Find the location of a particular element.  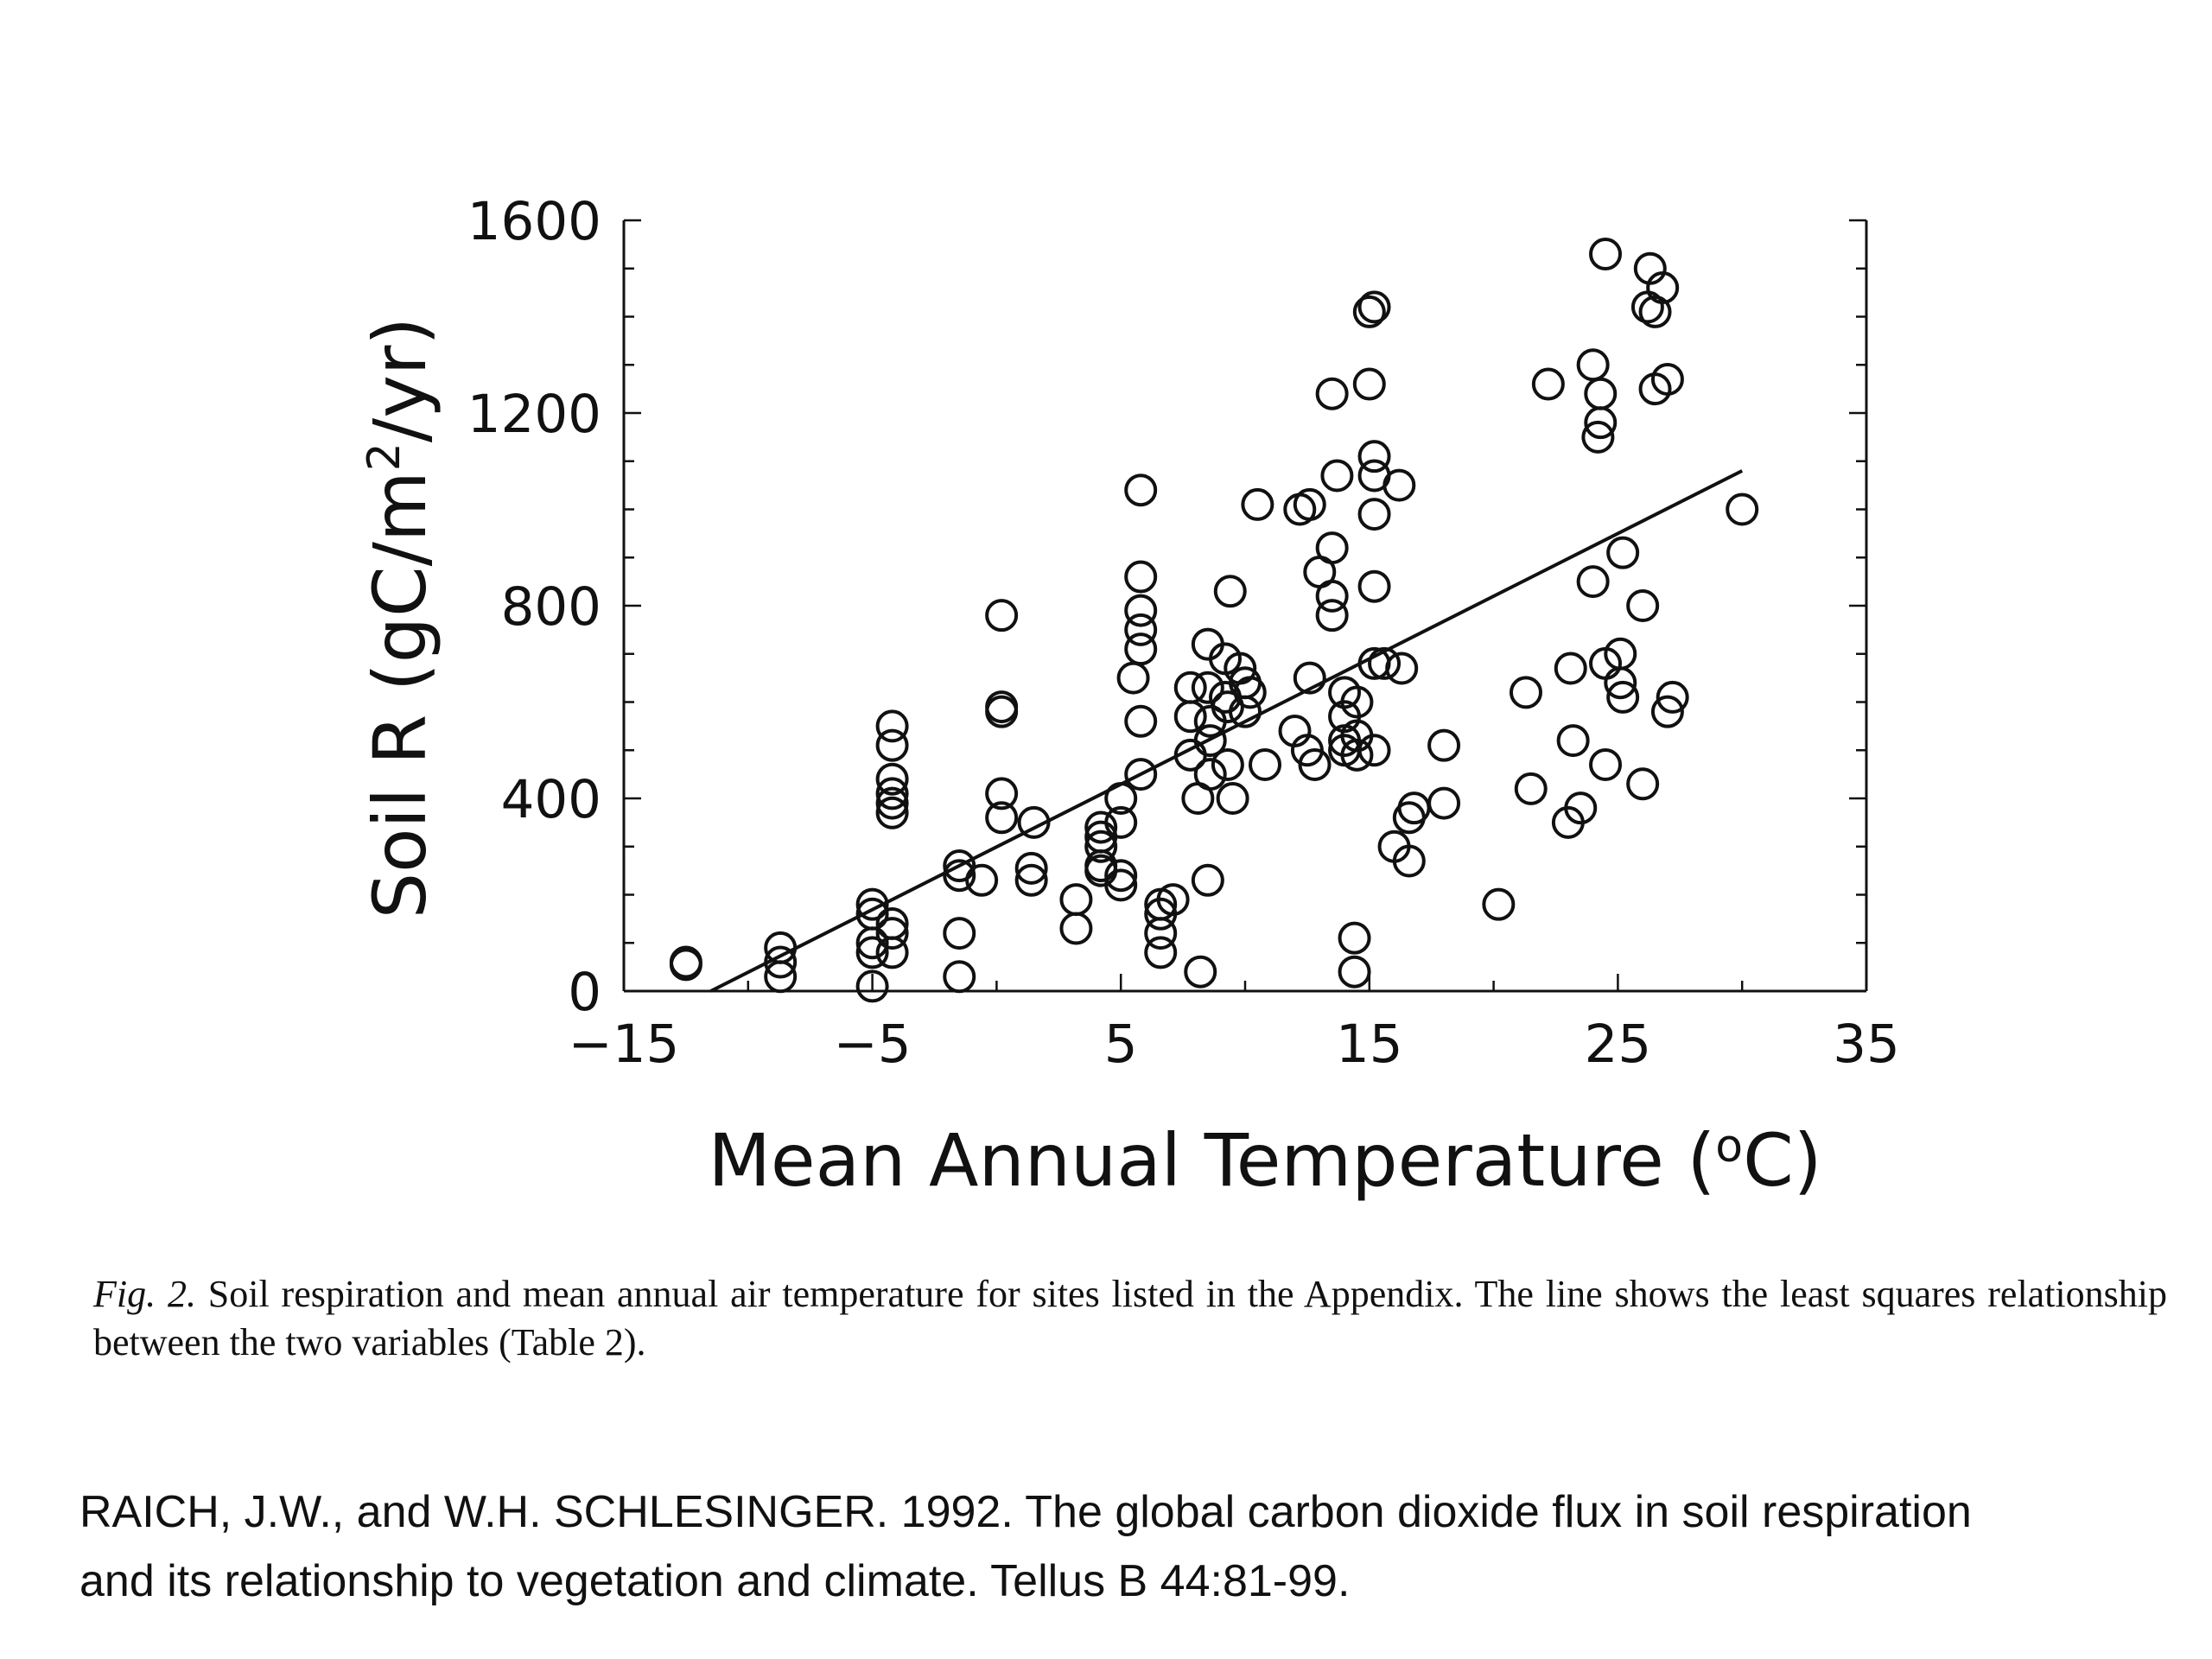

least-squares-line is located at coordinates (1226, 731).